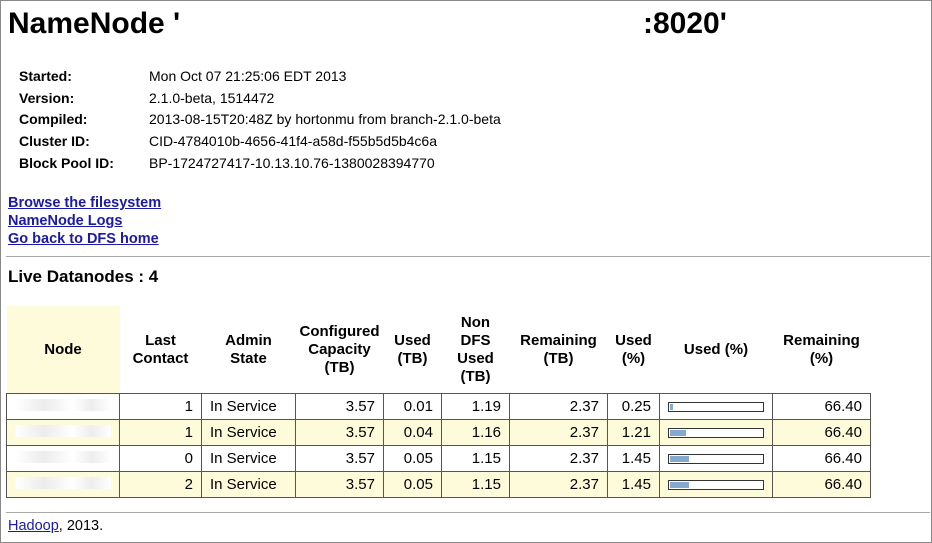  I want to click on info-row: Version: 2.1.0-beta, 1514472, so click(260, 99).